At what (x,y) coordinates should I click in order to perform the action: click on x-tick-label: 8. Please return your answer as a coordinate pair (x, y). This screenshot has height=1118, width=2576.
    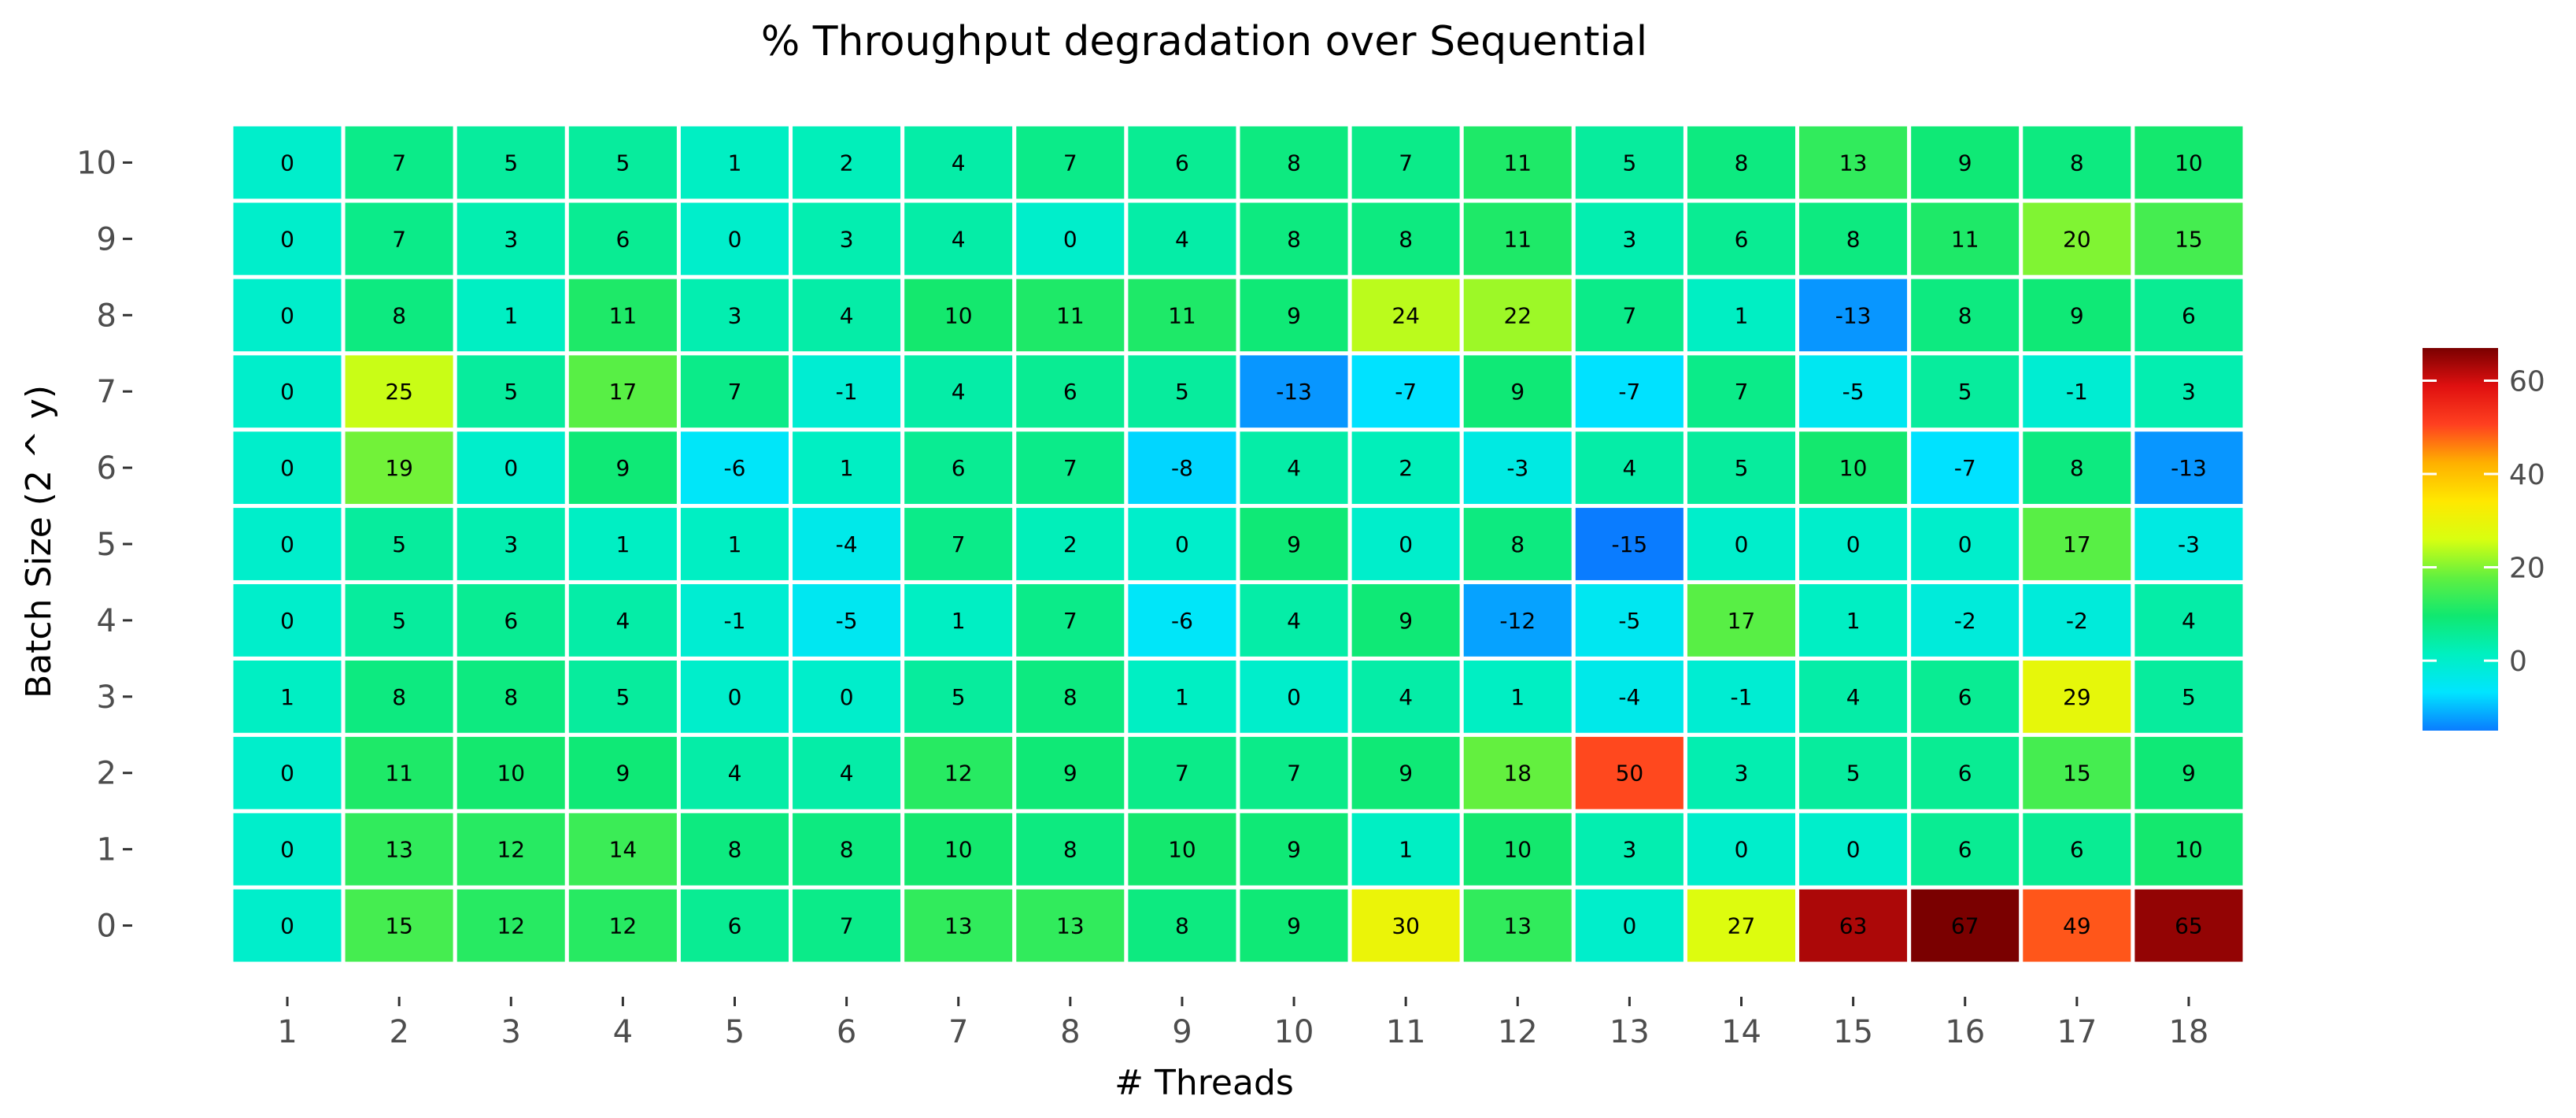
    Looking at the image, I should click on (1070, 1032).